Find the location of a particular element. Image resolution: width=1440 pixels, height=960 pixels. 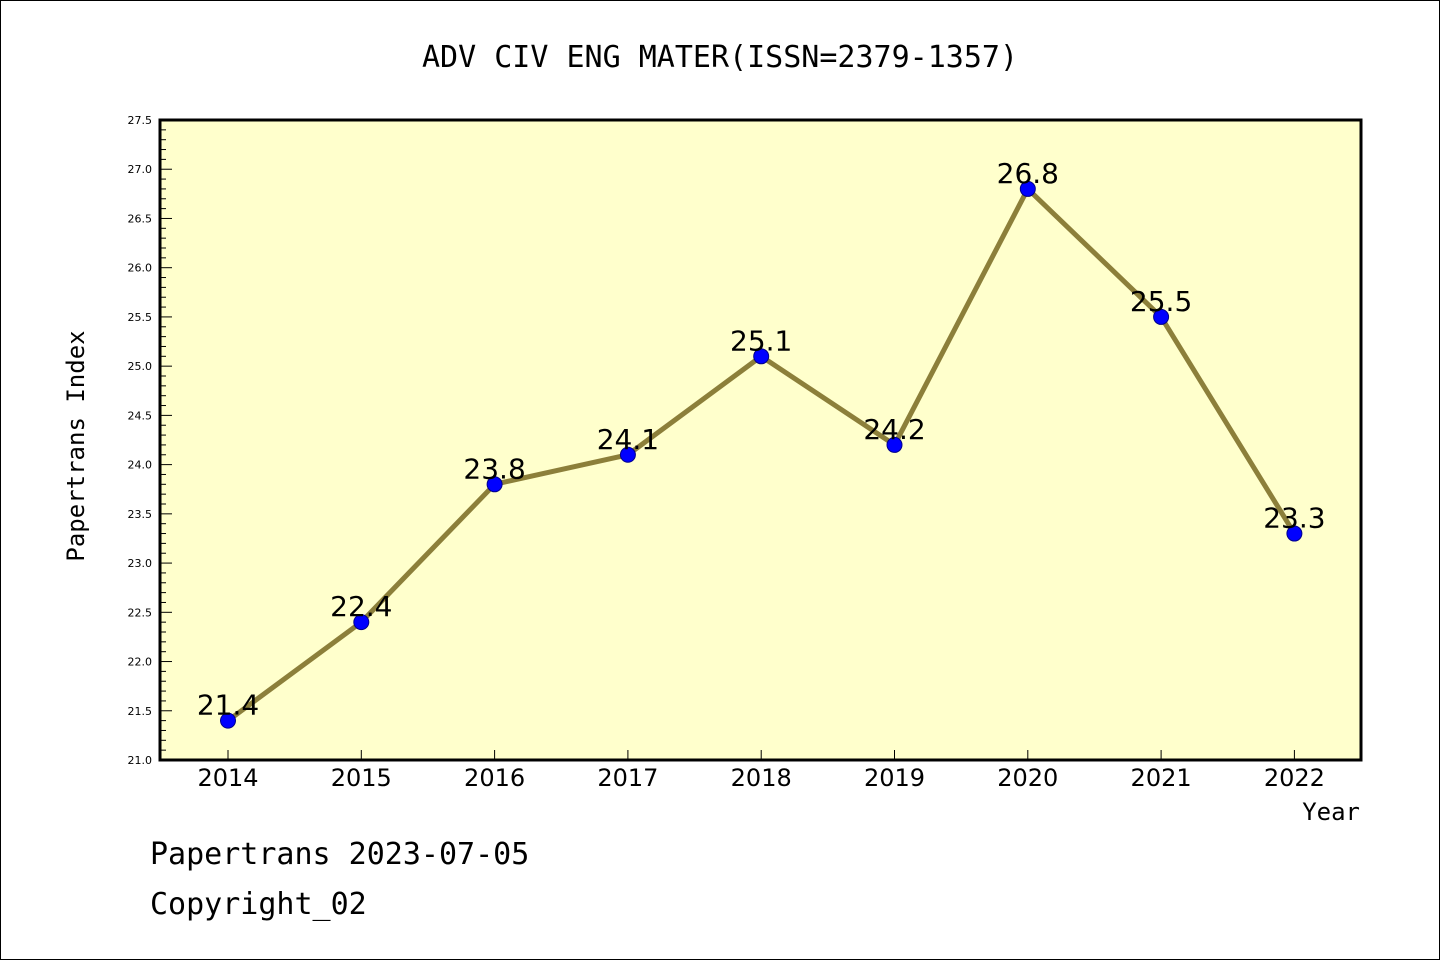

data-label: 24.1 is located at coordinates (628, 439).